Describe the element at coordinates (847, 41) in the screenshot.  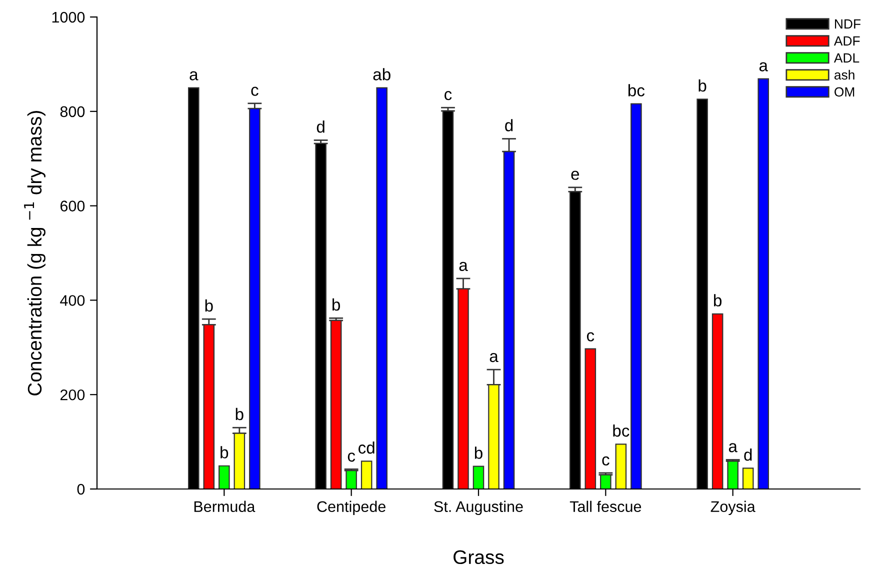
I see `legend-label: ADF` at that location.